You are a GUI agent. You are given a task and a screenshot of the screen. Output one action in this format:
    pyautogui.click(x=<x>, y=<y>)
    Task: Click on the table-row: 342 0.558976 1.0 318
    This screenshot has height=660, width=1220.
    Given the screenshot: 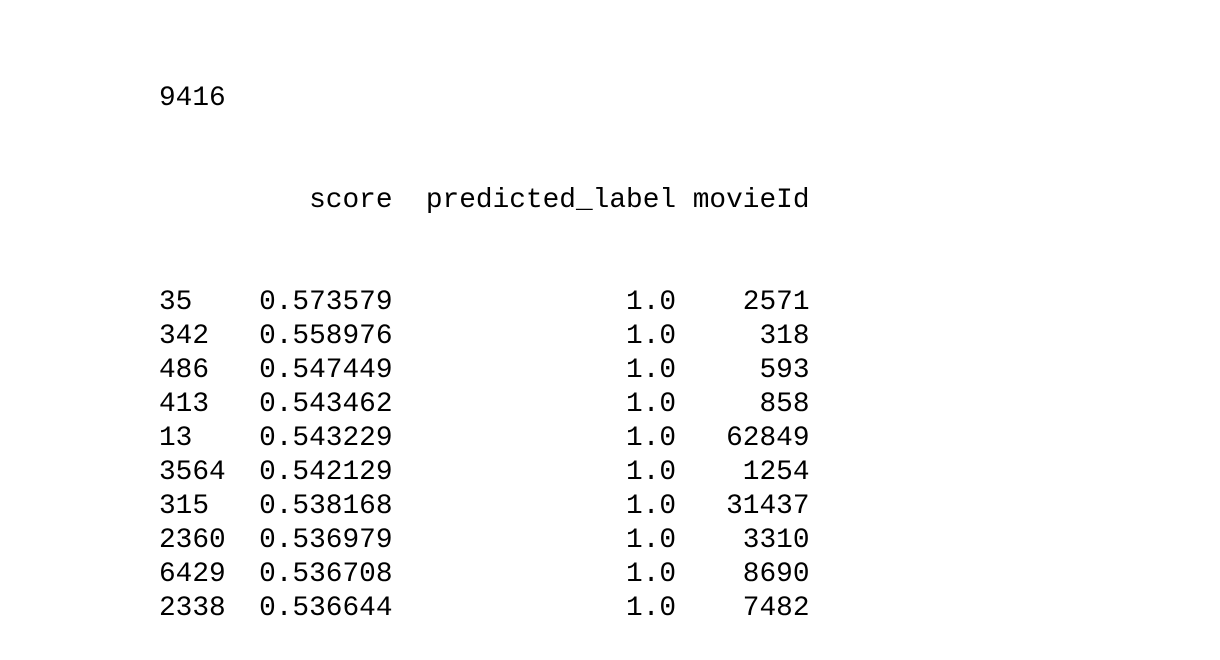 What is the action you would take?
    pyautogui.click(x=484, y=337)
    